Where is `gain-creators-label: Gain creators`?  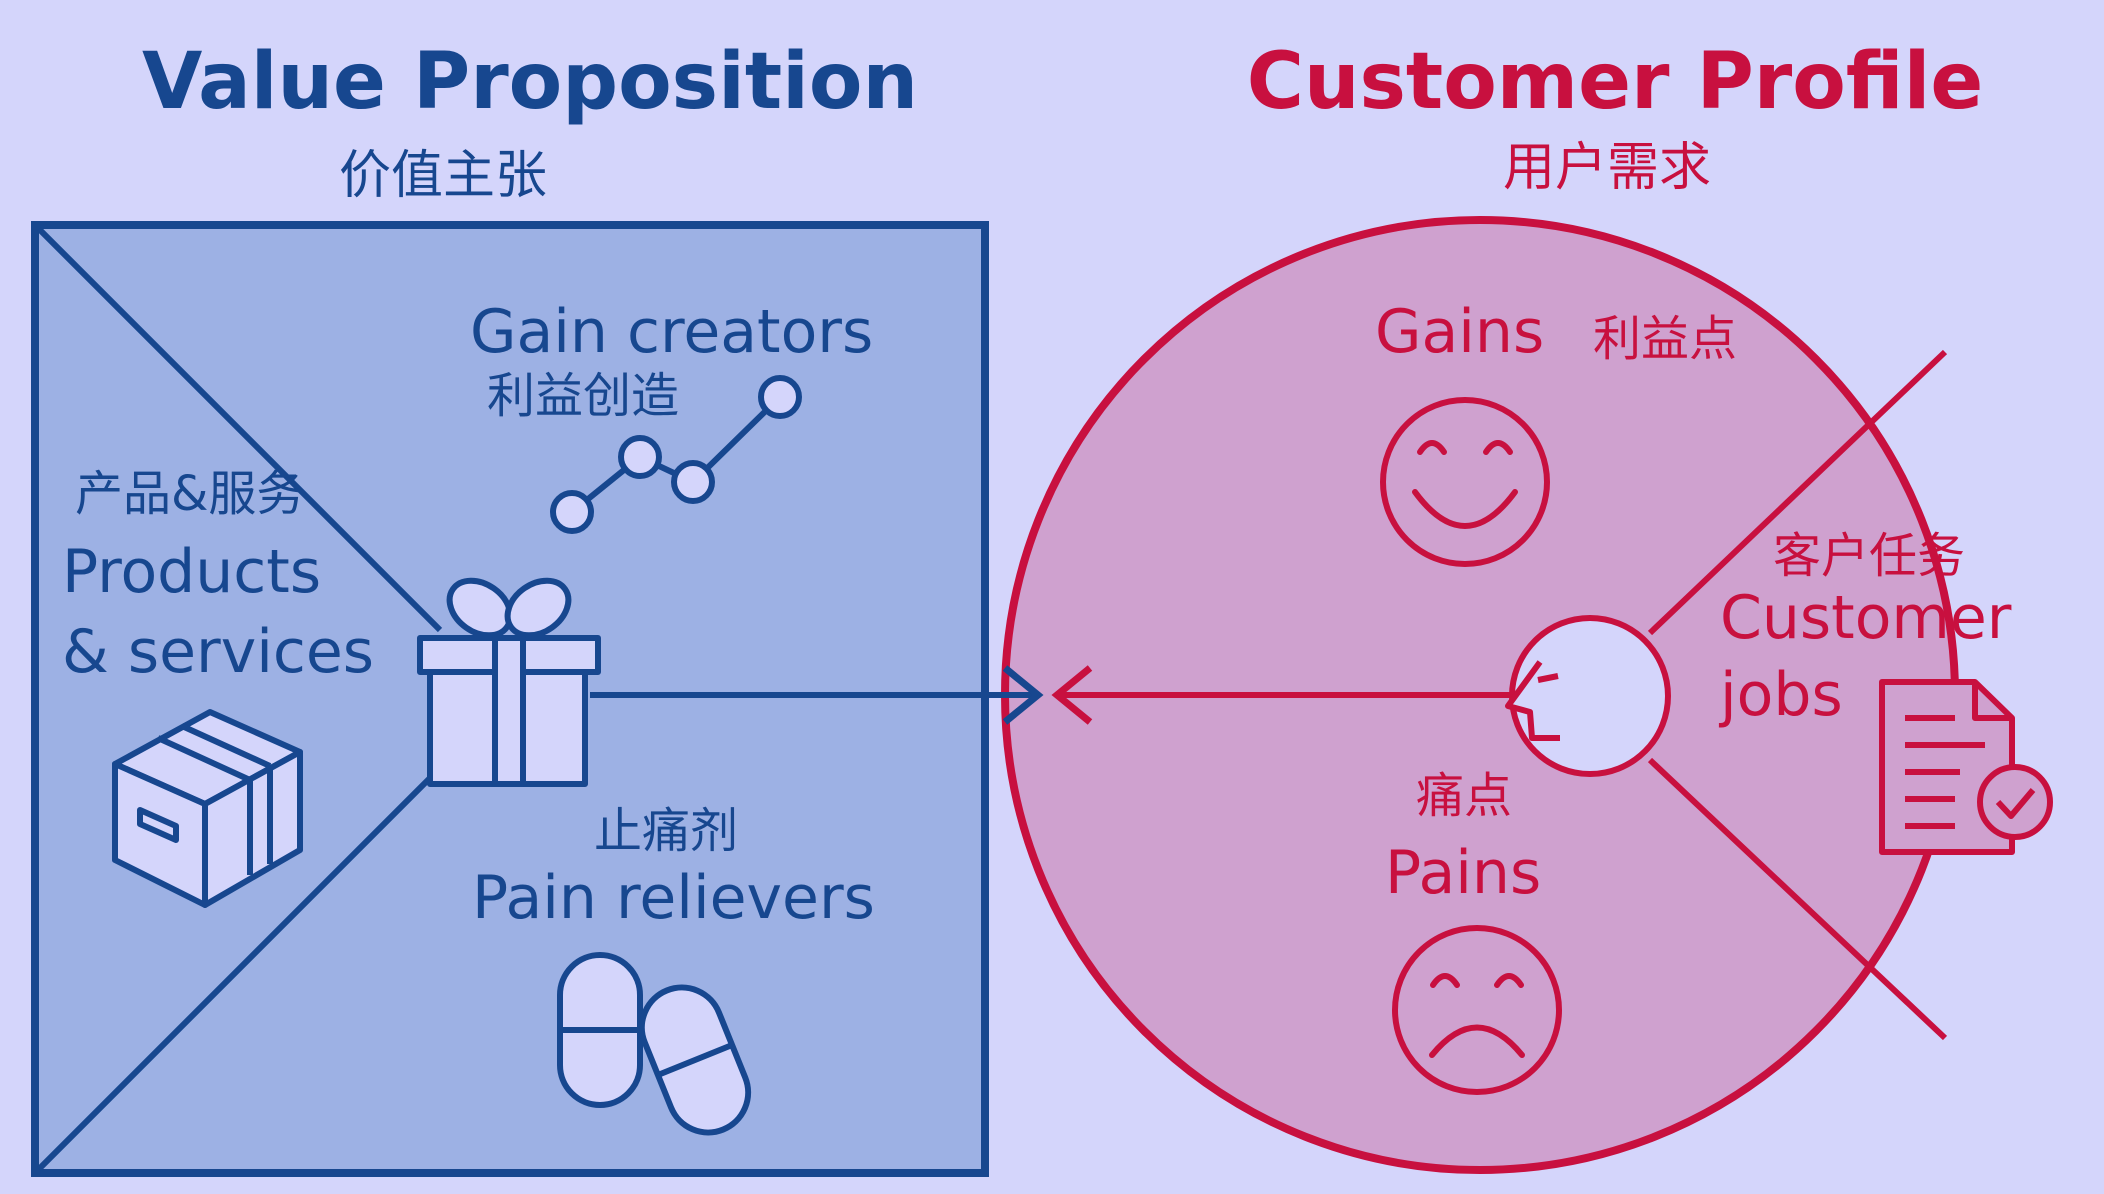
gain-creators-label: Gain creators is located at coordinates (671, 332).